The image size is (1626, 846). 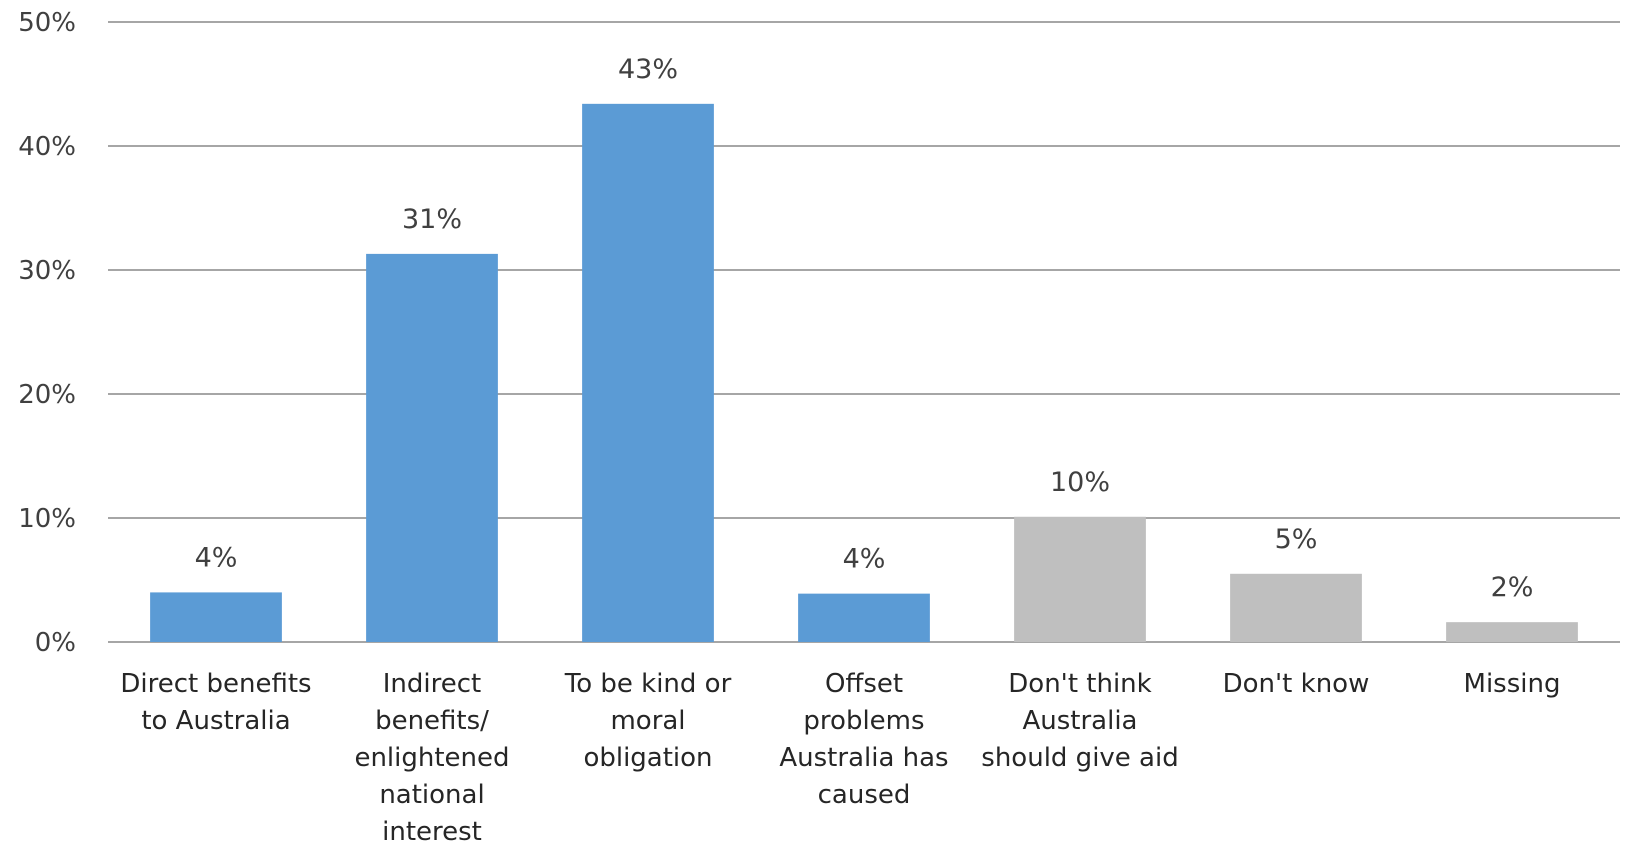 I want to click on x-category-label: To be kind or moral obligation, so click(x=648, y=721).